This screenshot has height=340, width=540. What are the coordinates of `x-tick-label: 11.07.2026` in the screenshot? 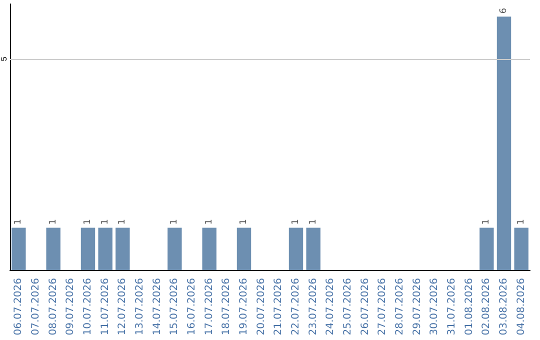 It's located at (105, 307).